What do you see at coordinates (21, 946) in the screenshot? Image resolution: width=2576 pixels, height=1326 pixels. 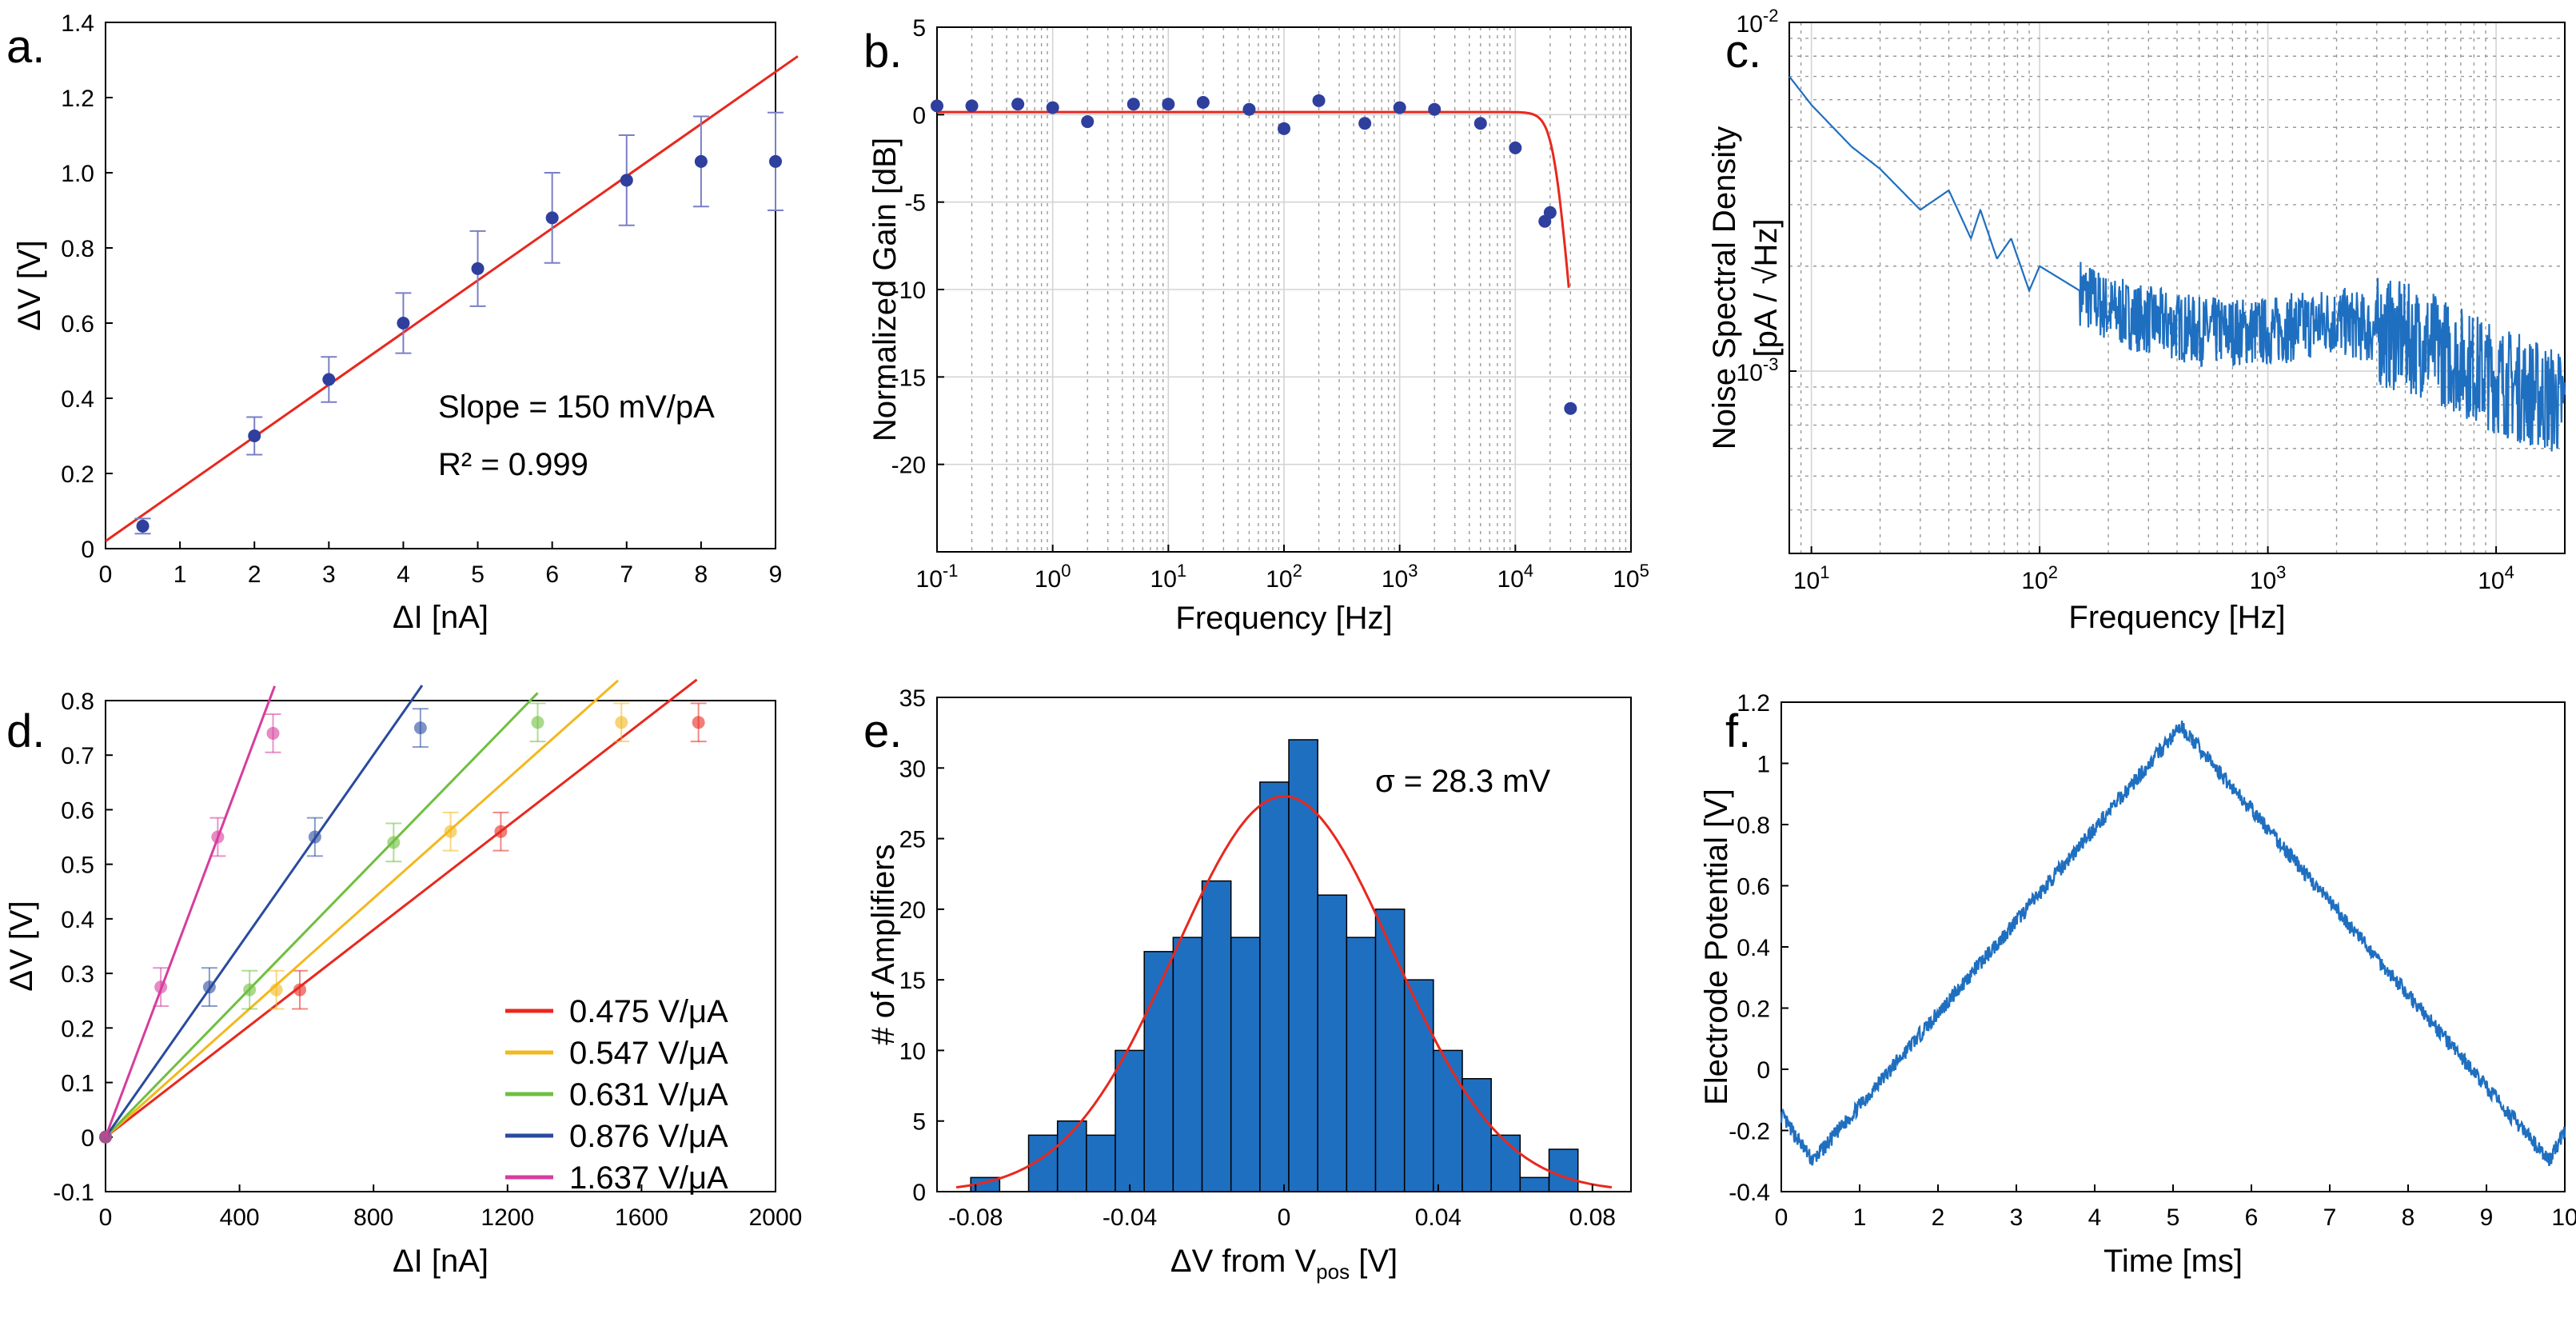 I see `y-axis-label: ΔV [V]` at bounding box center [21, 946].